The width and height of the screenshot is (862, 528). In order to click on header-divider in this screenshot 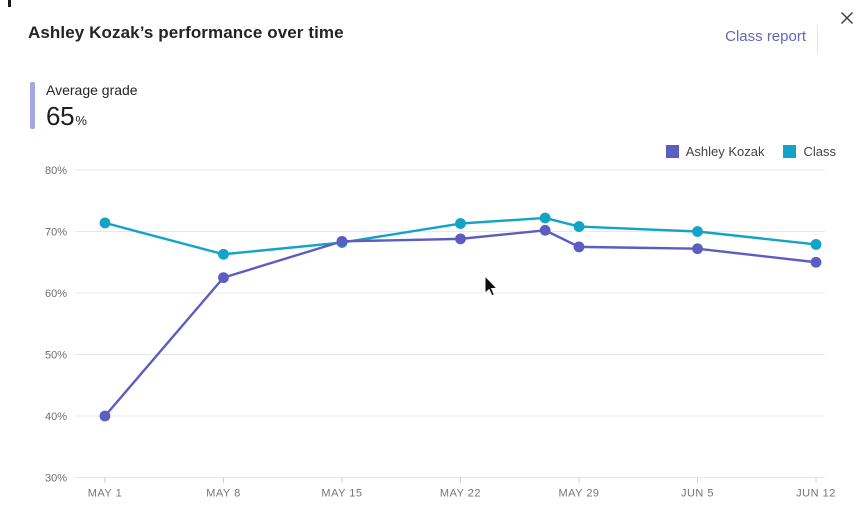, I will do `click(817, 39)`.